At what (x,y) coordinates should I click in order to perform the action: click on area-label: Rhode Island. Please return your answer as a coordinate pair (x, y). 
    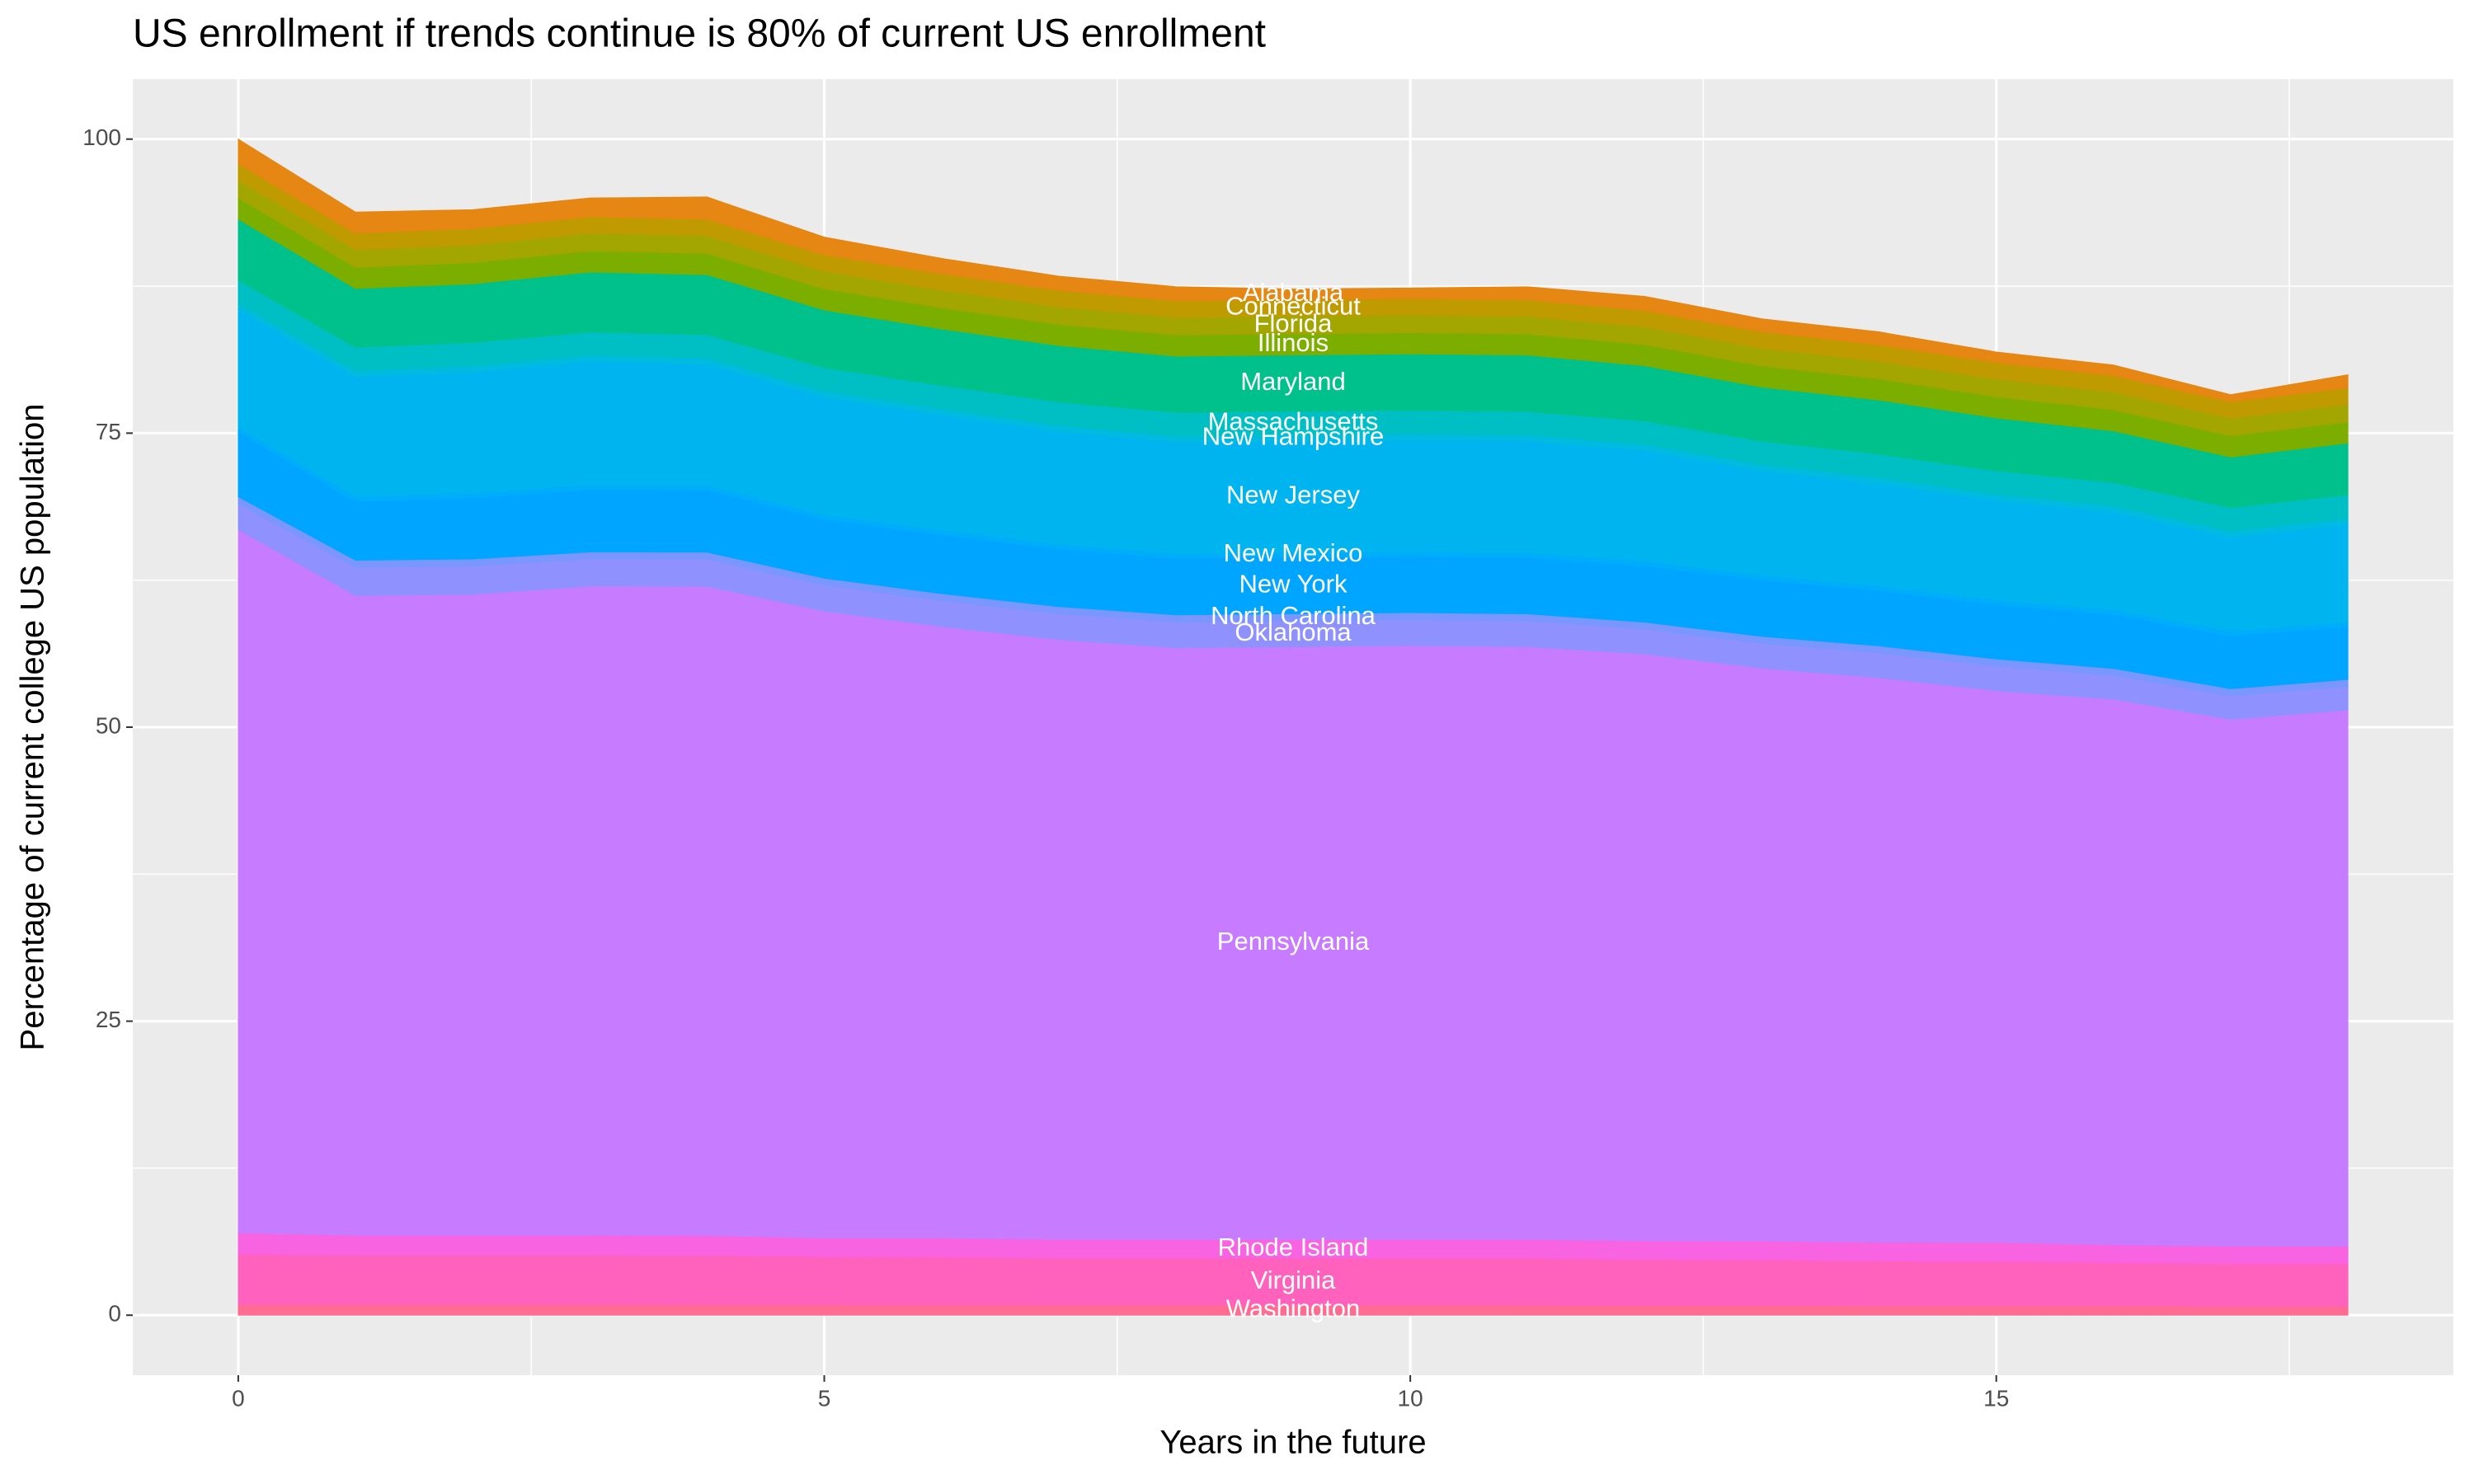
    Looking at the image, I should click on (1293, 1247).